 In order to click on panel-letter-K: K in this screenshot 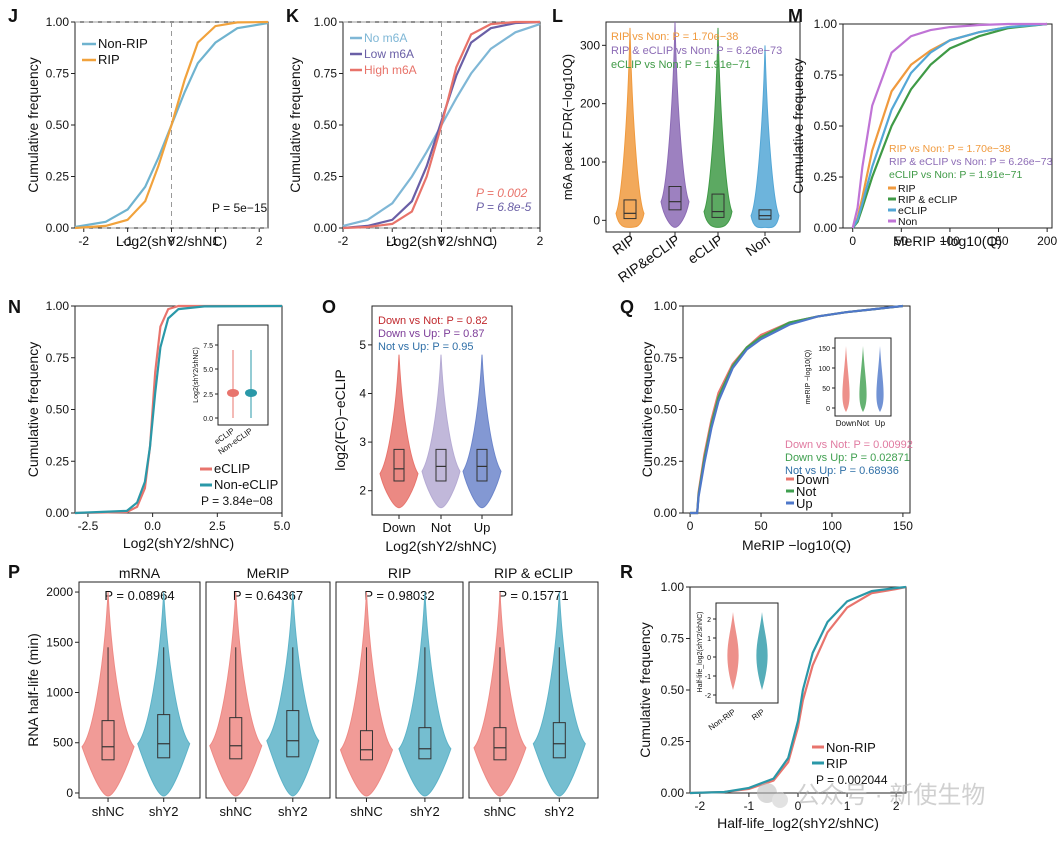, I will do `click(292, 16)`.